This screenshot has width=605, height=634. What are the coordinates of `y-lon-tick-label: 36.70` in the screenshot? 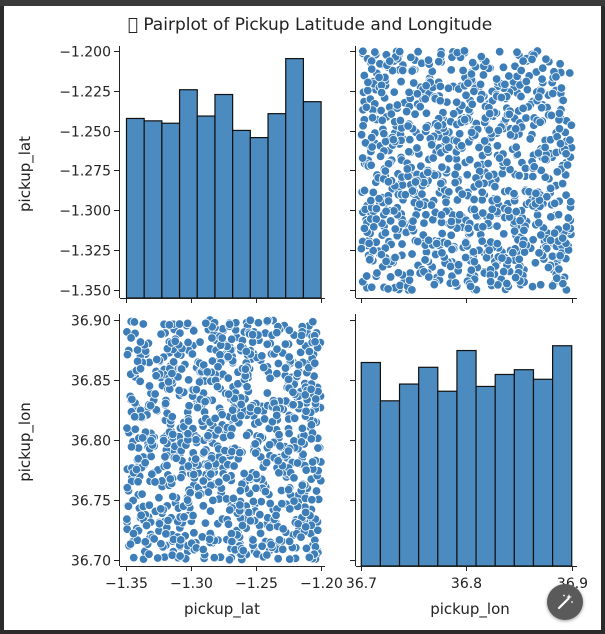 It's located at (91, 562).